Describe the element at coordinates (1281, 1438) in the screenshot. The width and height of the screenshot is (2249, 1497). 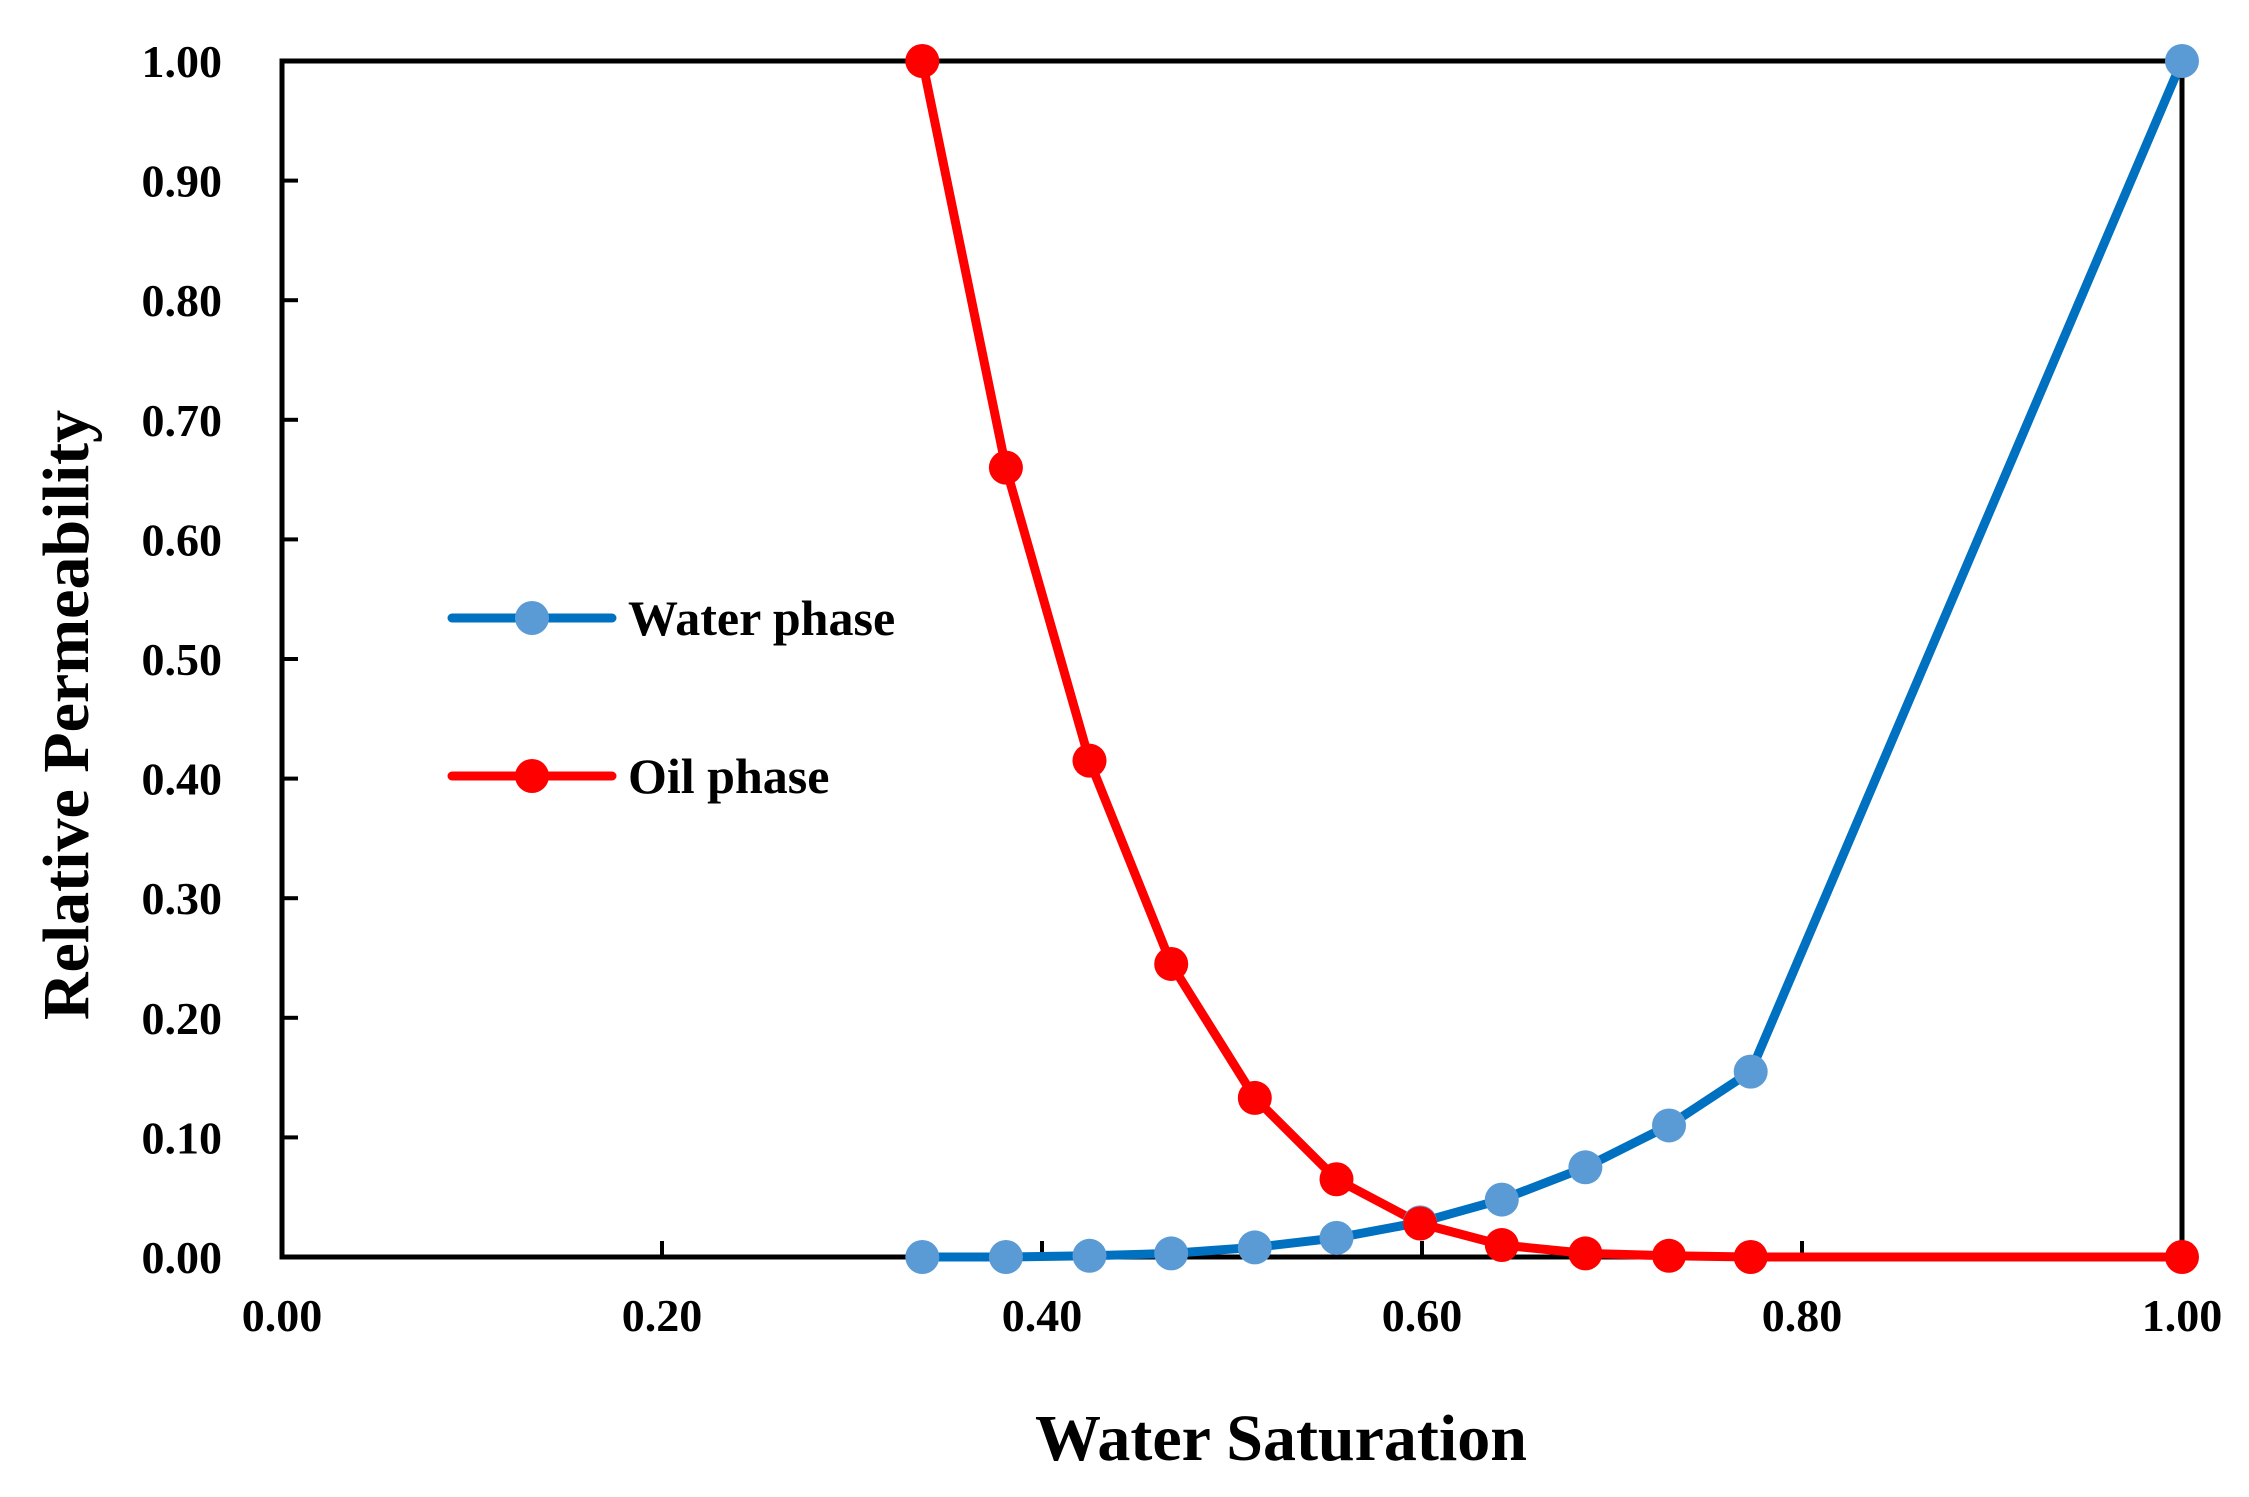
I see `x-axis-title: Water Saturation` at that location.